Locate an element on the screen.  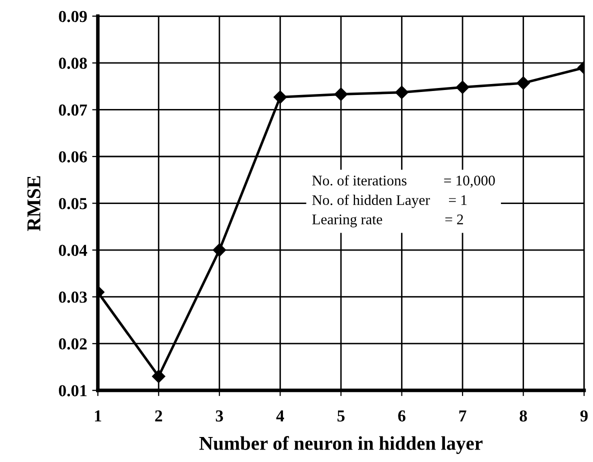
x-tick-label: 2 is located at coordinates (158, 416).